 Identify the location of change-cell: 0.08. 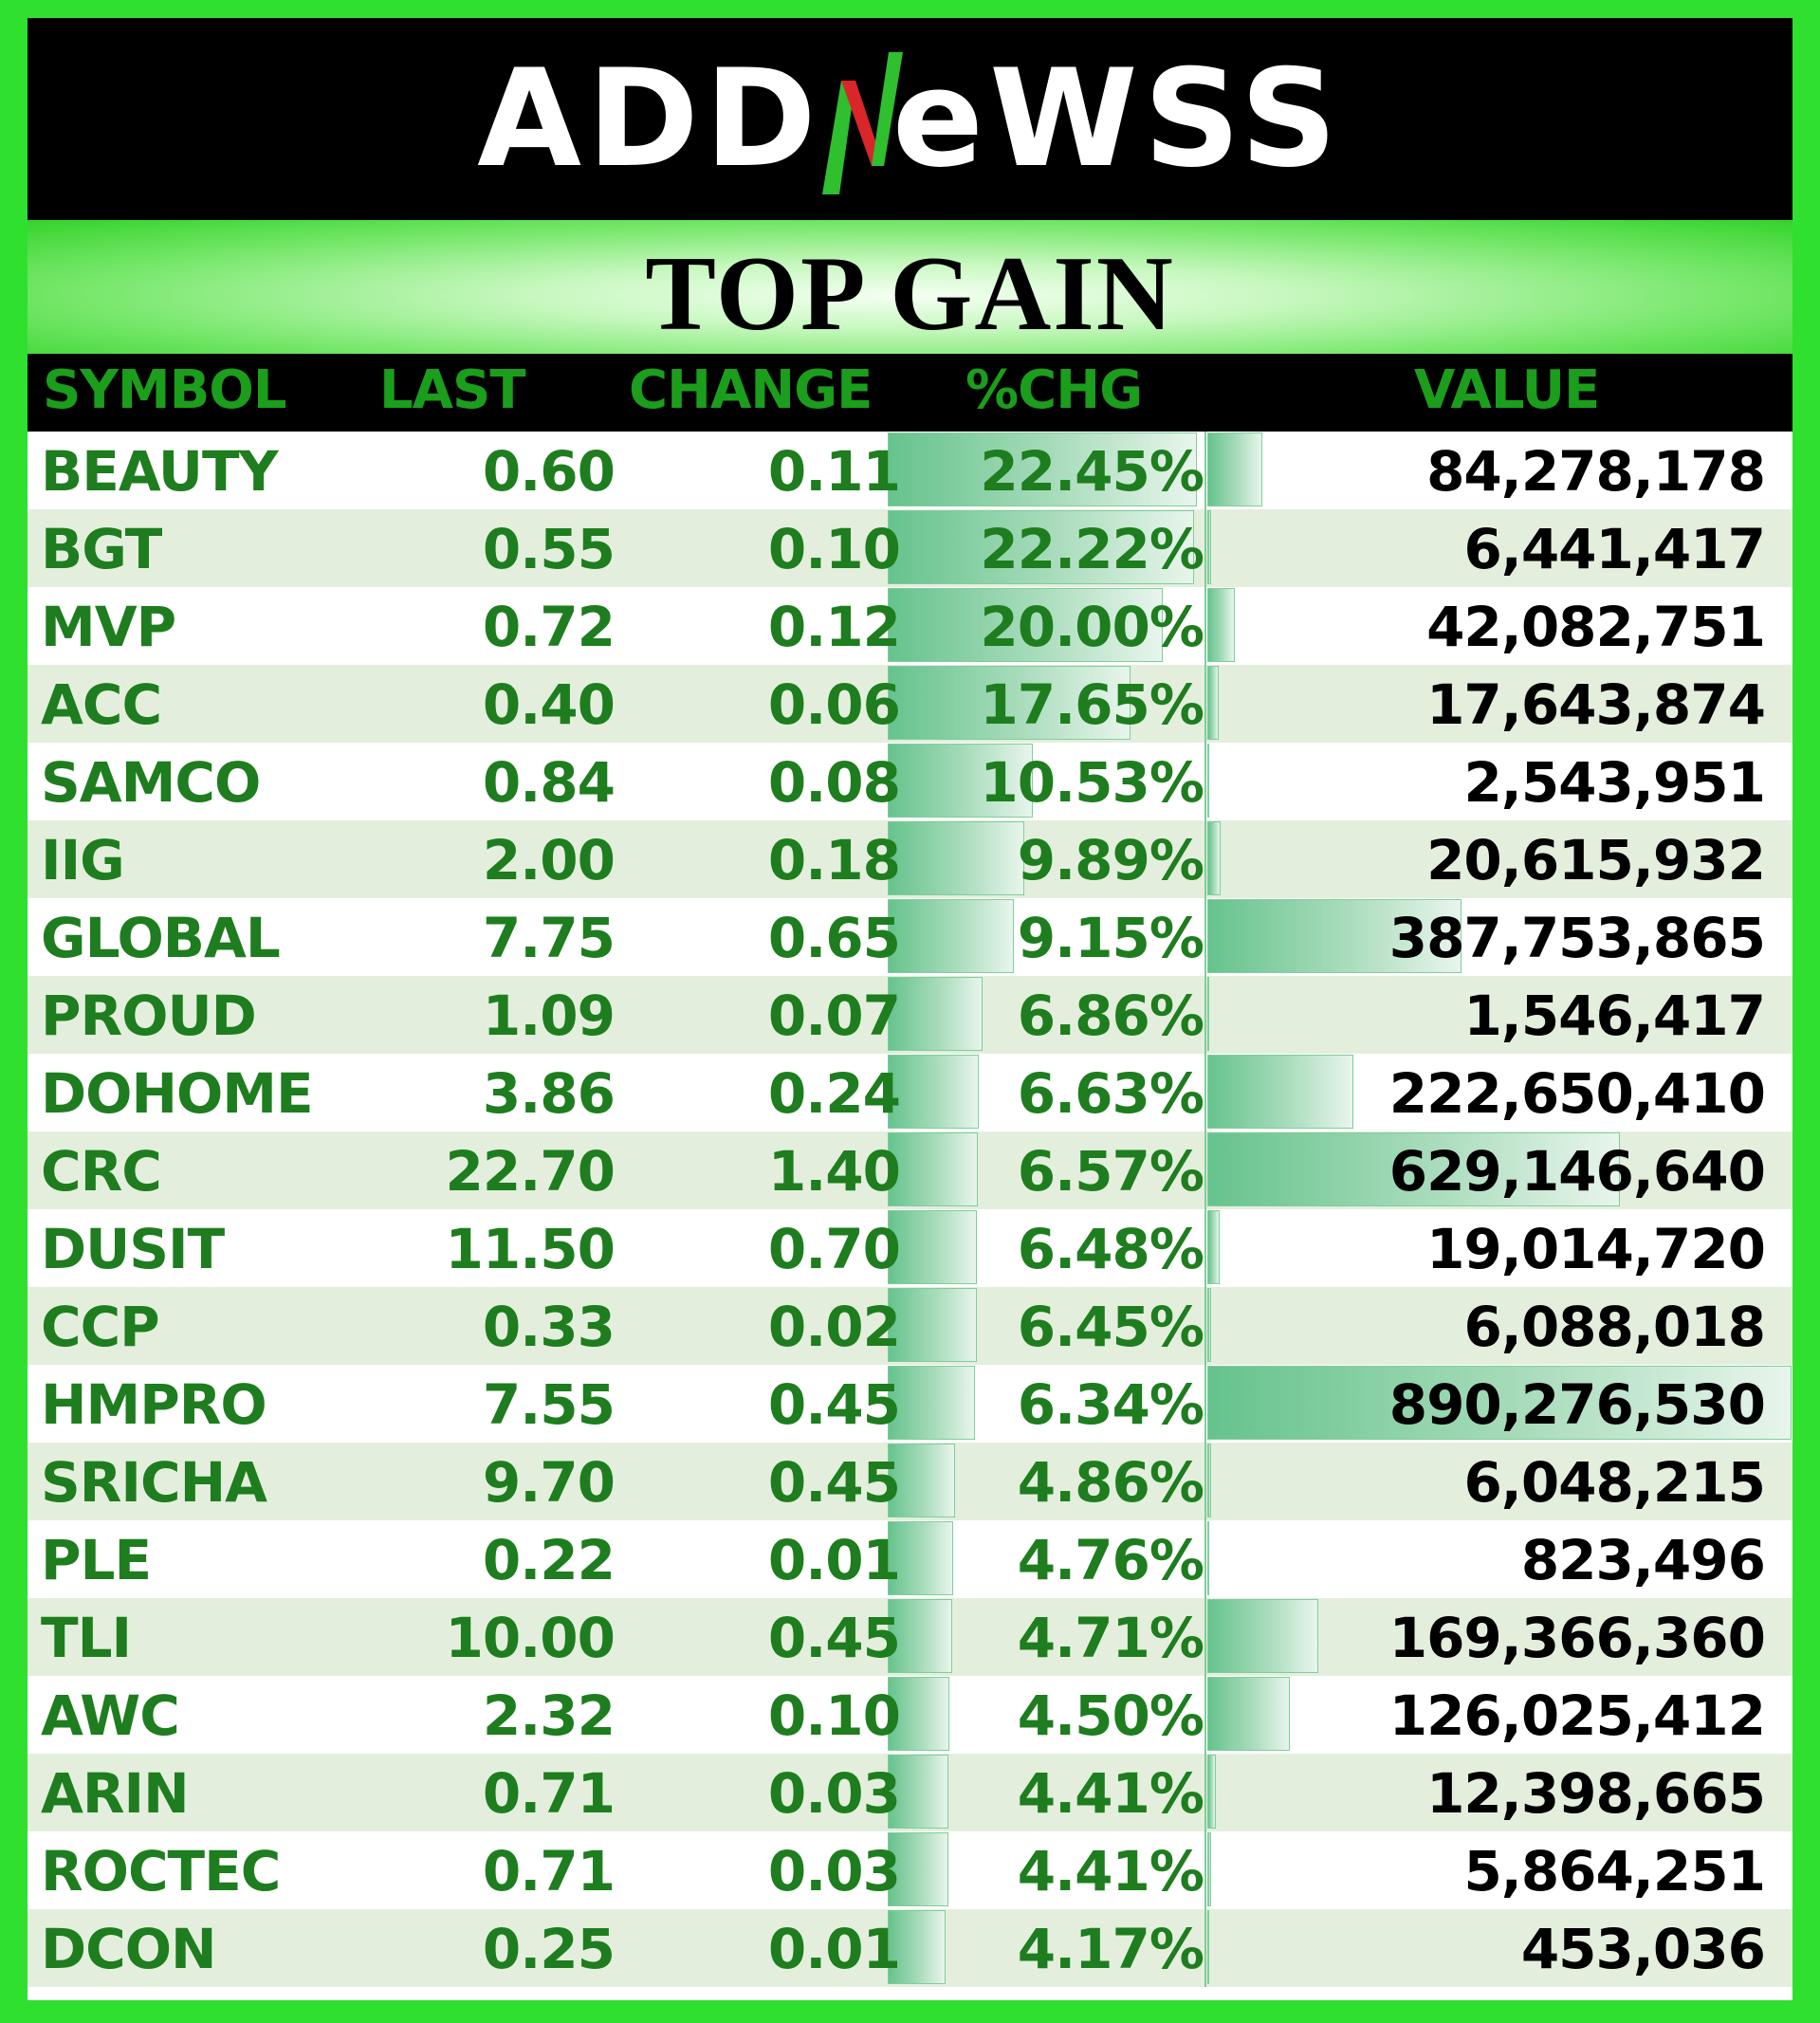
(834, 782).